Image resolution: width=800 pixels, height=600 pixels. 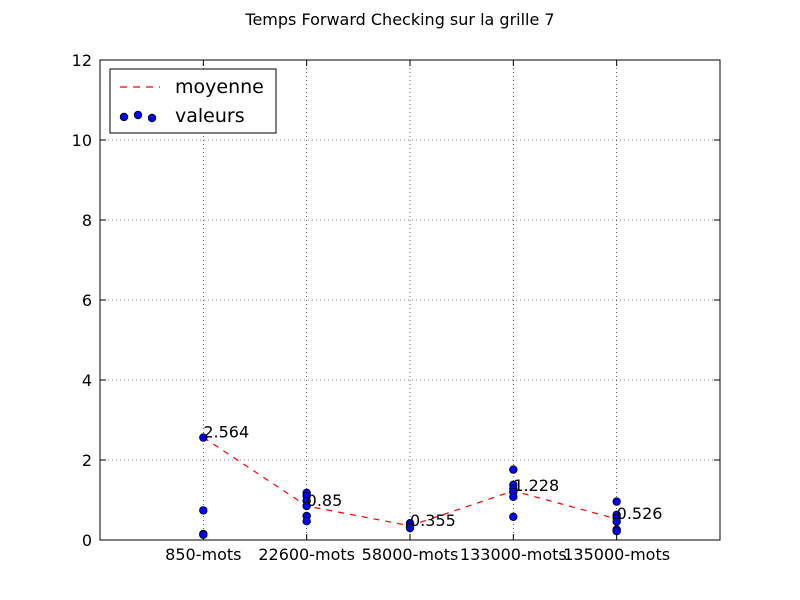 What do you see at coordinates (87, 300) in the screenshot?
I see `y-tick-label: 6` at bounding box center [87, 300].